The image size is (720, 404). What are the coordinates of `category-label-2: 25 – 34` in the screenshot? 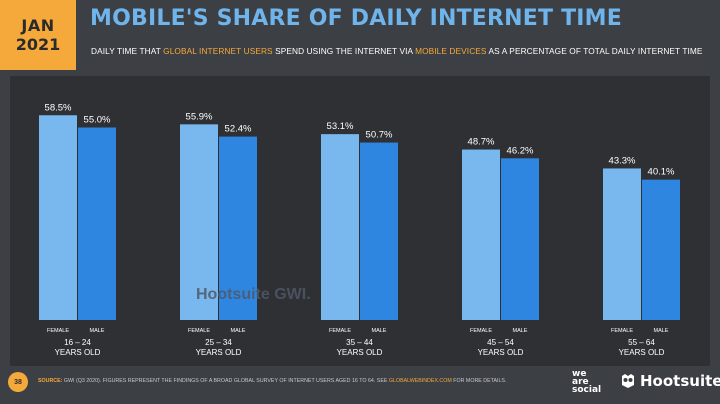 It's located at (218, 342).